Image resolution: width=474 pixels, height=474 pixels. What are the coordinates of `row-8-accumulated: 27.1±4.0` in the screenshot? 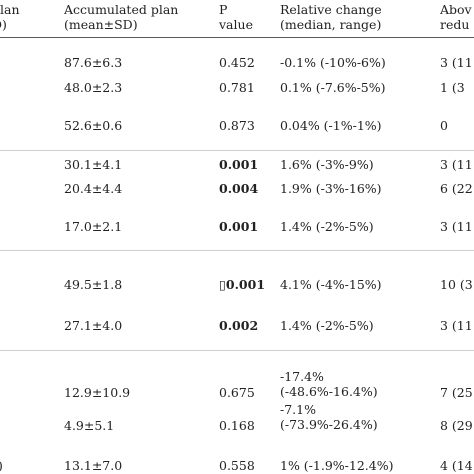 It's located at (93, 325).